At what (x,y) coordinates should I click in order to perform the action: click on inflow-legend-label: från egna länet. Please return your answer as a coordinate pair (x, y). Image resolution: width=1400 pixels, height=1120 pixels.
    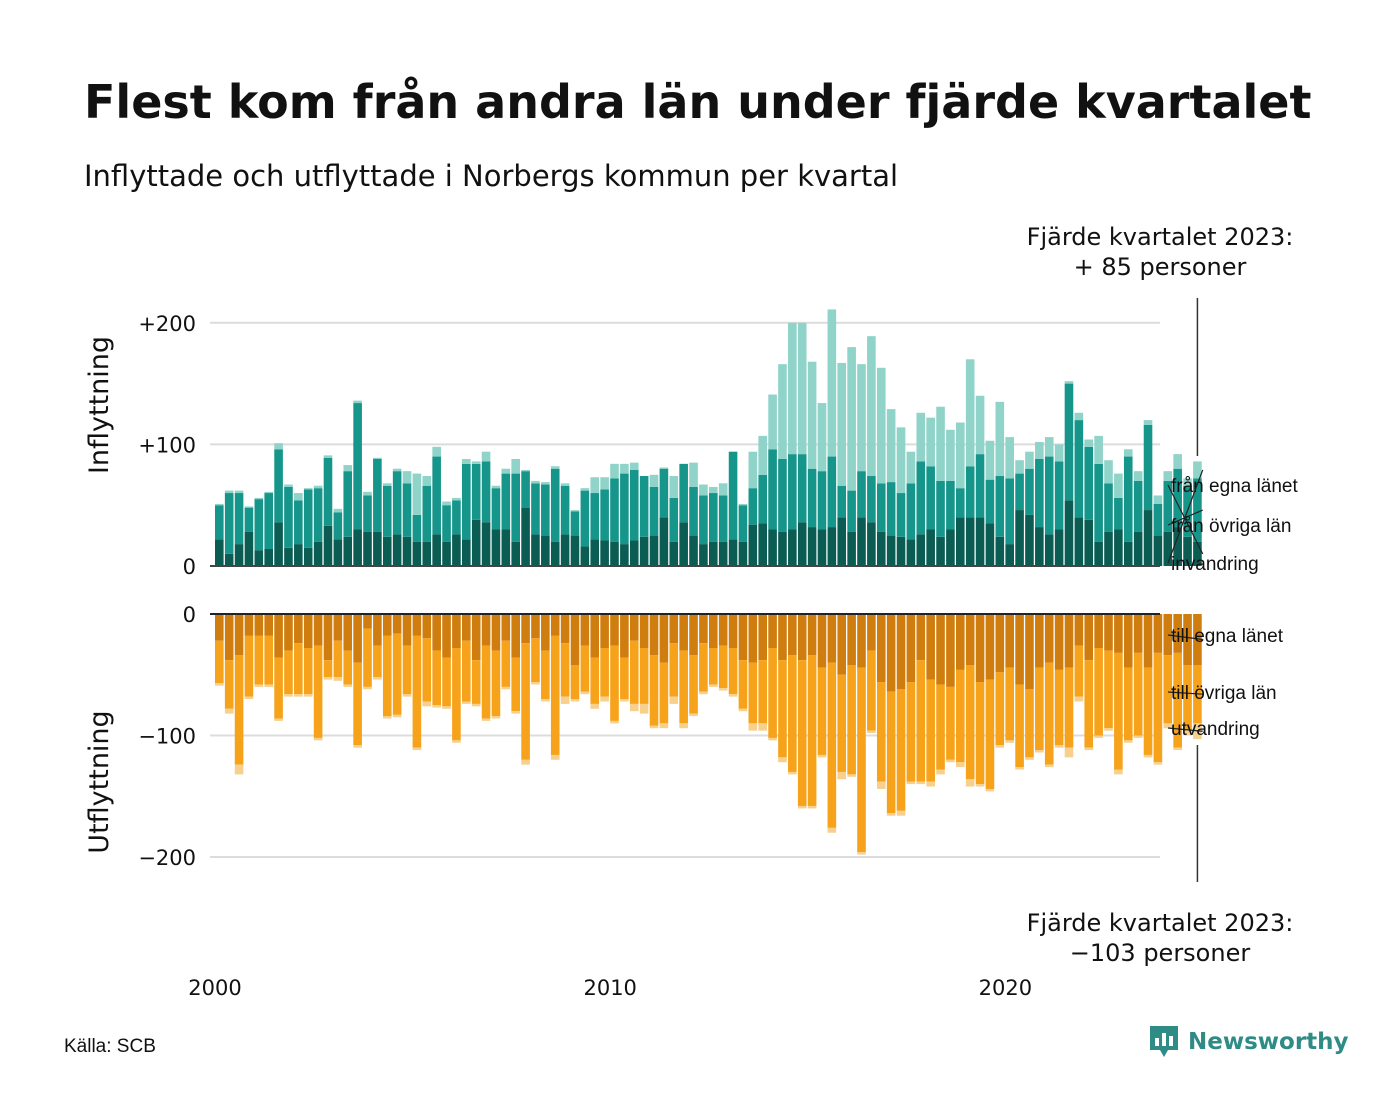
    Looking at the image, I should click on (1234, 486).